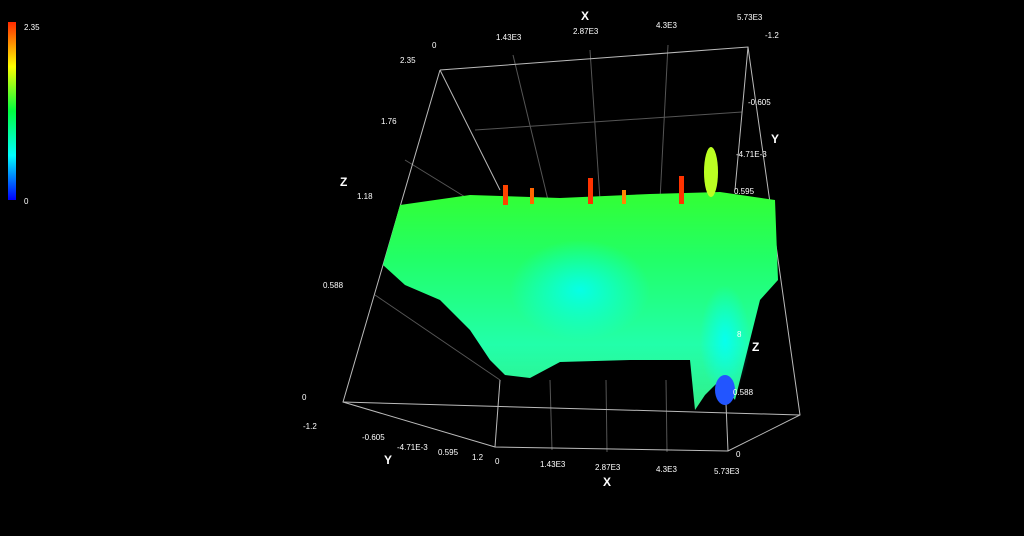  What do you see at coordinates (26, 201) in the screenshot?
I see `colorbar-min: 0` at bounding box center [26, 201].